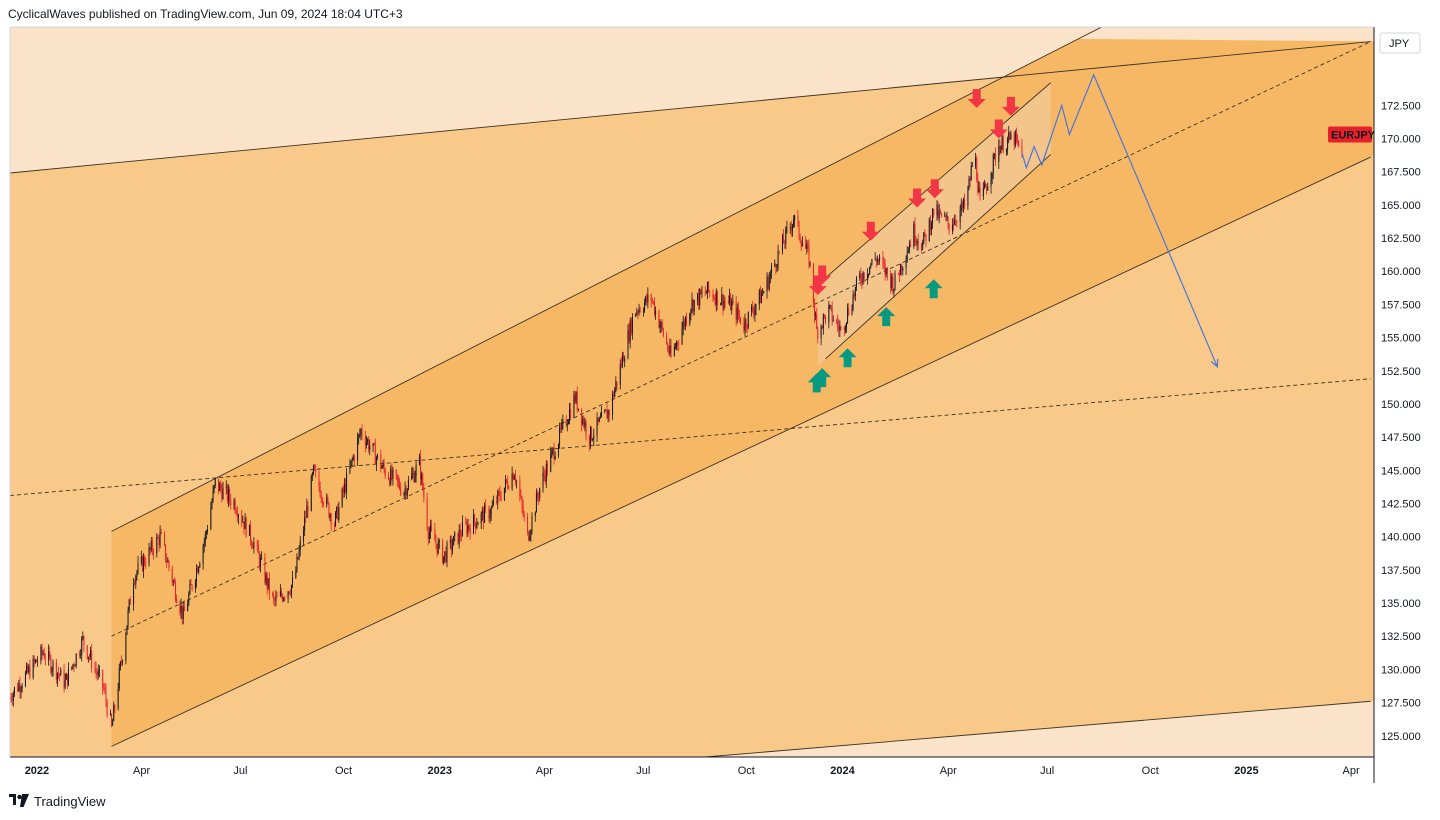 The height and width of the screenshot is (820, 1440). I want to click on price-tick-label: 125.000, so click(1401, 737).